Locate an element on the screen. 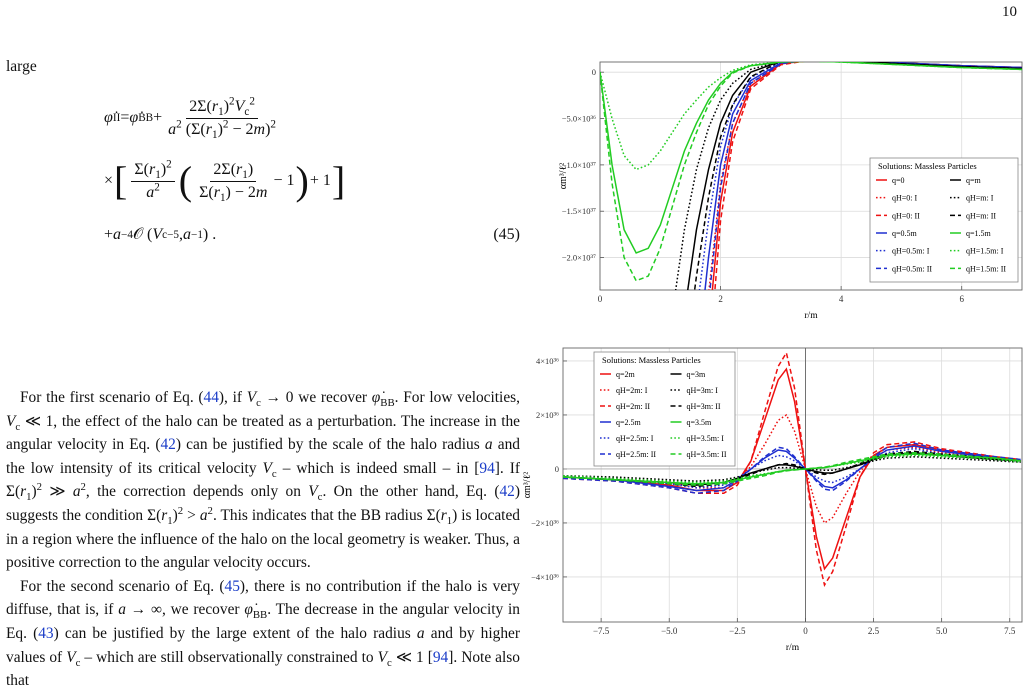 This screenshot has height=693, width=1029. y-tick-label: 2×10³⁶ is located at coordinates (547, 415).